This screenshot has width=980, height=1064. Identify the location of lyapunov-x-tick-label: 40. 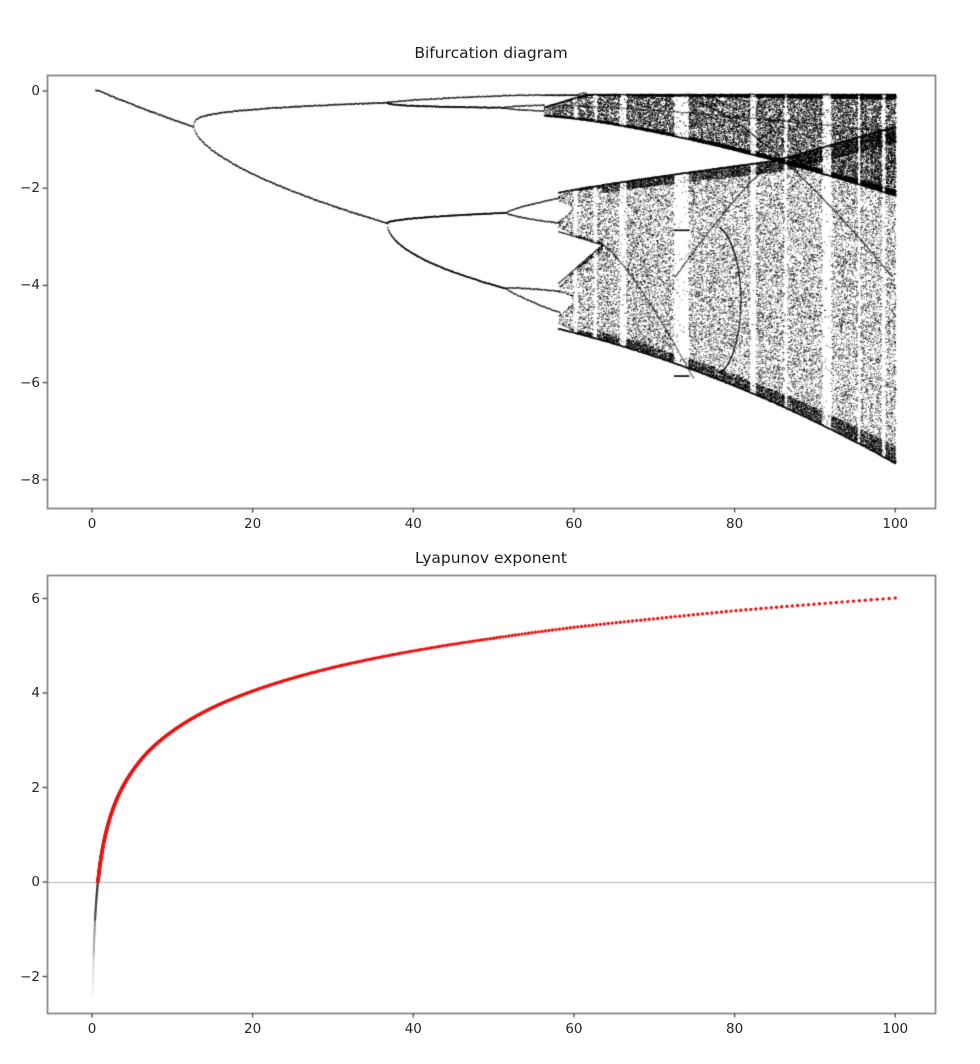
(413, 1029).